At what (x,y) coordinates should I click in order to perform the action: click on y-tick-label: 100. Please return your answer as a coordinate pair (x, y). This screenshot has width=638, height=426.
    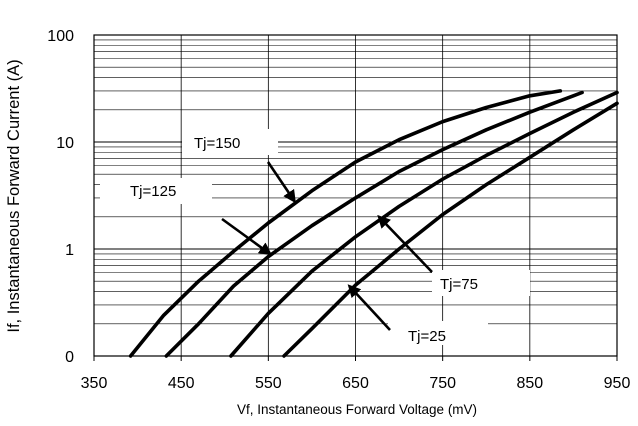
    Looking at the image, I should click on (60, 36).